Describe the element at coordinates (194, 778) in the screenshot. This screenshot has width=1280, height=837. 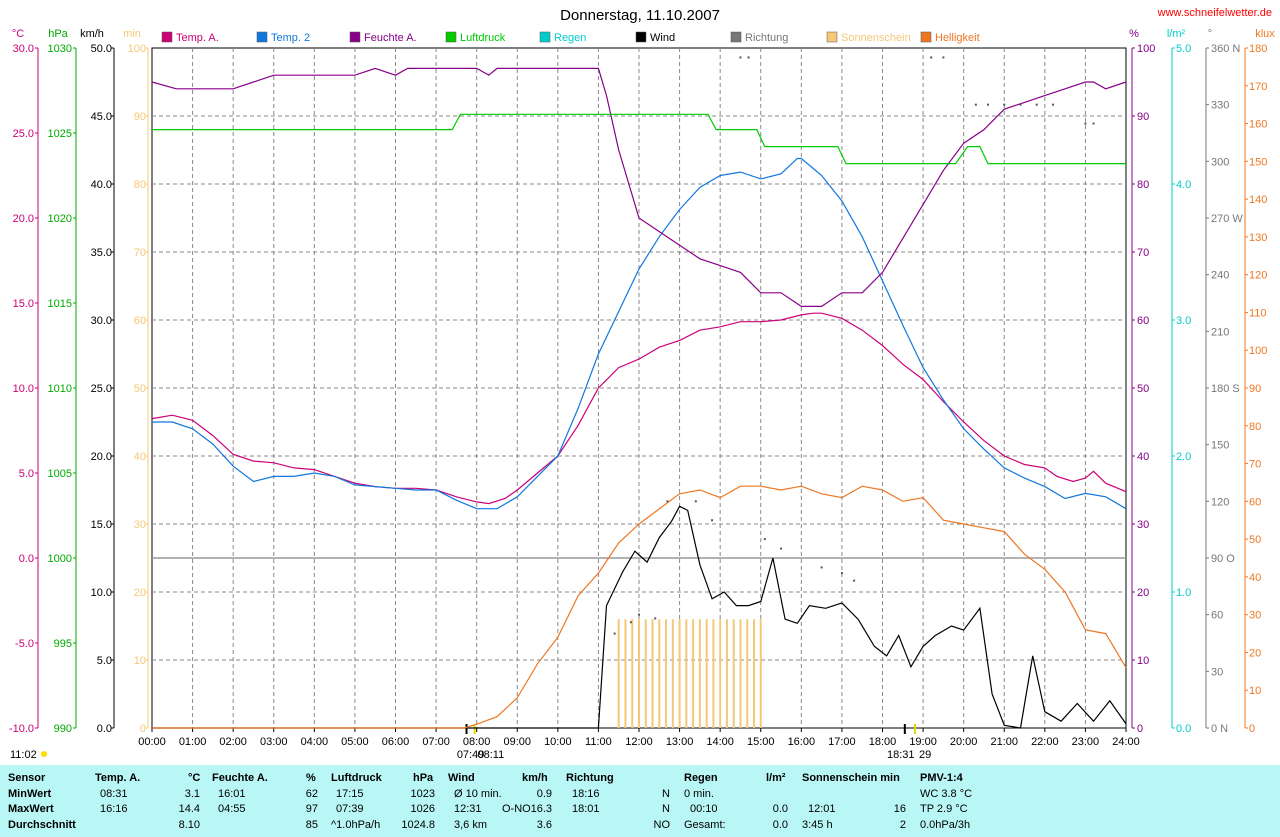
I see `header-temp-unit: °C` at that location.